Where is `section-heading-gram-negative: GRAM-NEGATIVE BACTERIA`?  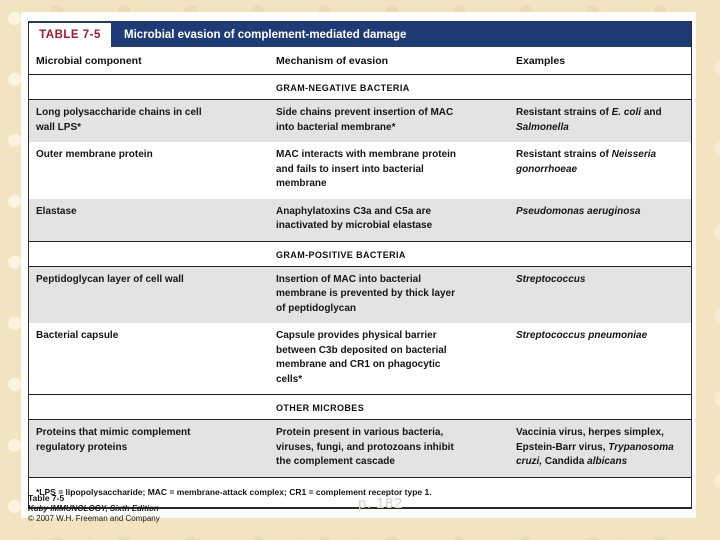
section-heading-gram-negative: GRAM-NEGATIVE BACTERIA is located at coordinates (360, 87).